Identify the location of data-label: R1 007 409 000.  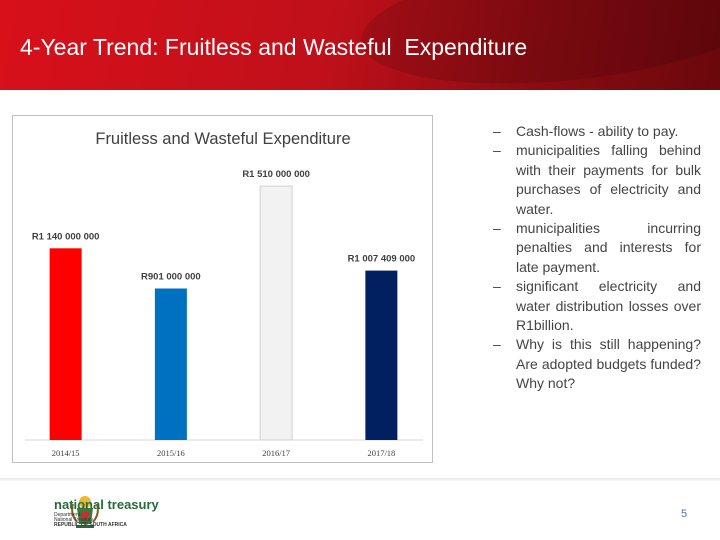
(382, 259).